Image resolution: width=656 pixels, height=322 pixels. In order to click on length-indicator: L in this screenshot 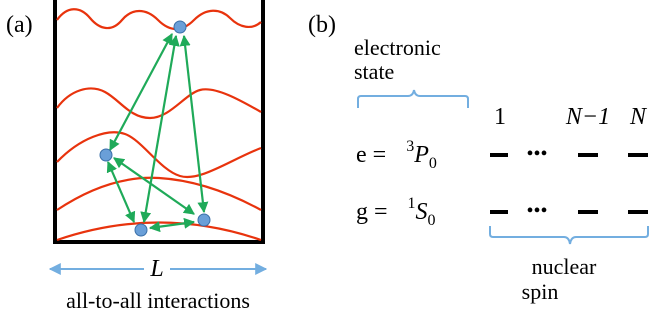, I will do `click(158, 269)`.